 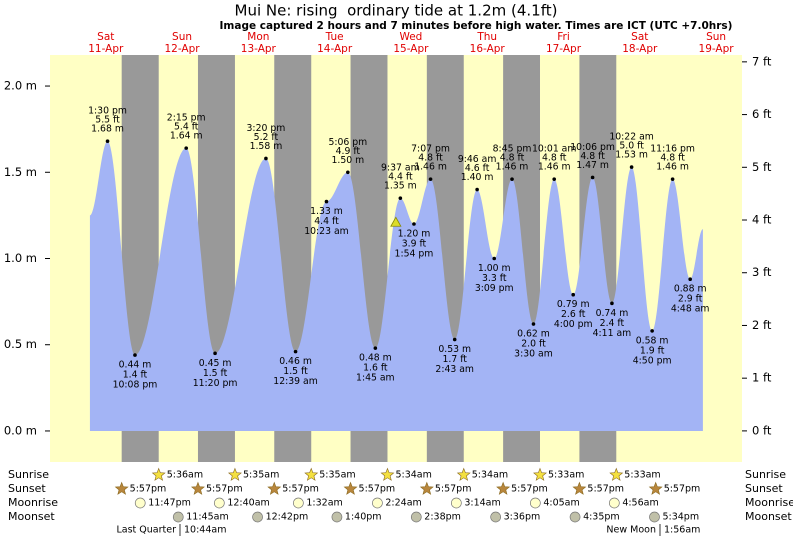 I want to click on extreme-ft: 1.6 ft, so click(x=375, y=368).